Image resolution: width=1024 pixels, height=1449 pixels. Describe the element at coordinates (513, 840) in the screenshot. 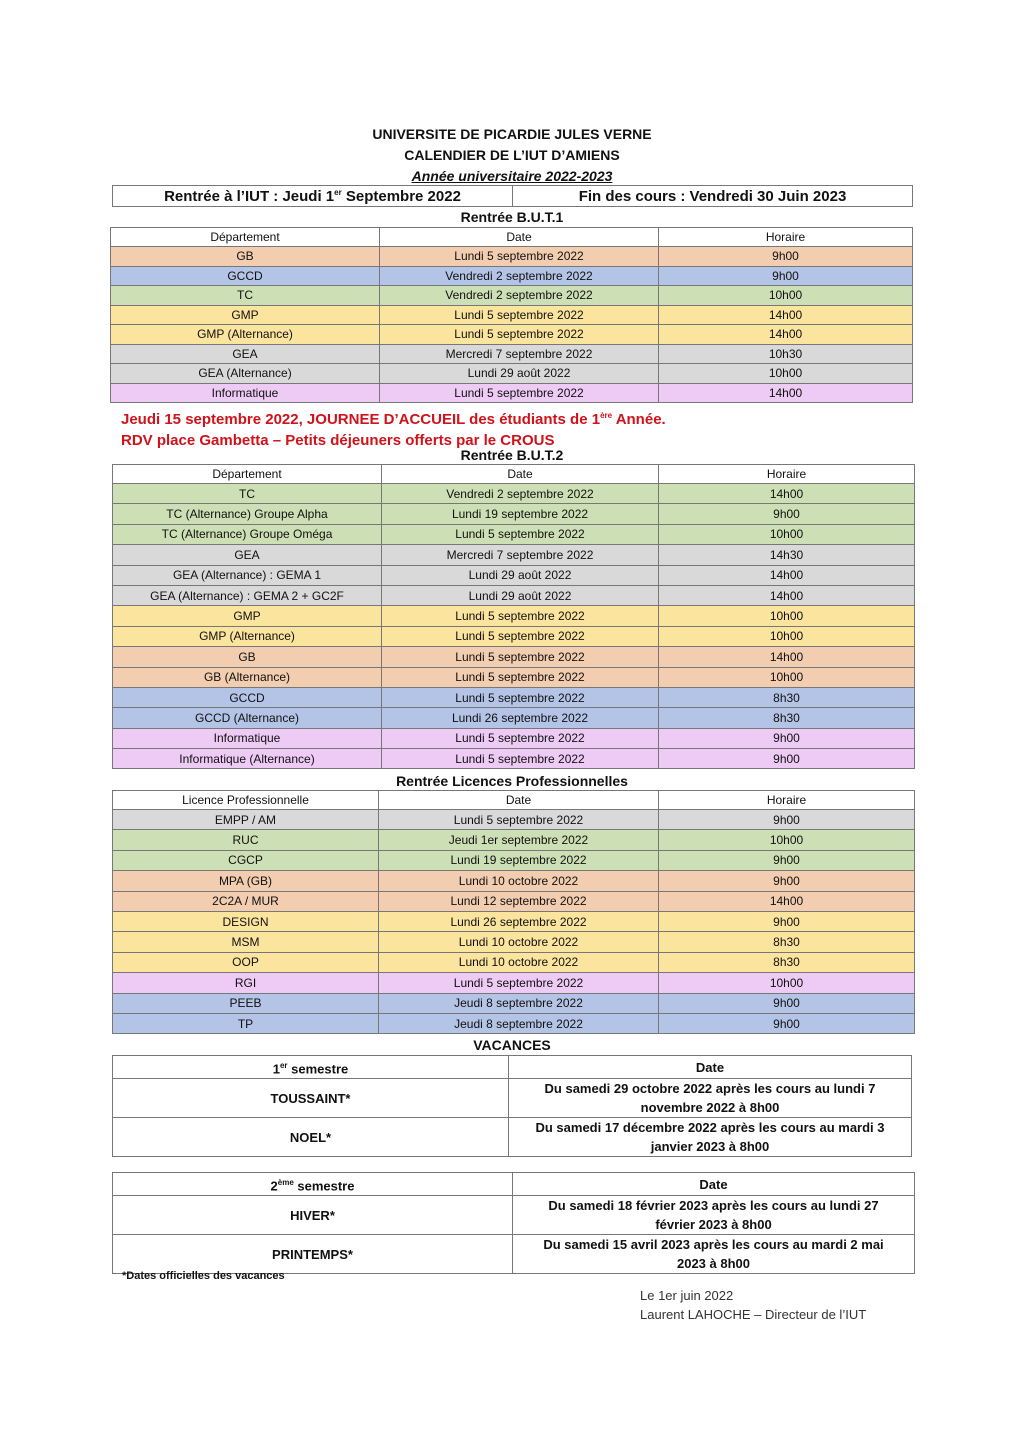

I see `table-row: RUC Jeudi 1er septembre 2022 10h00` at that location.